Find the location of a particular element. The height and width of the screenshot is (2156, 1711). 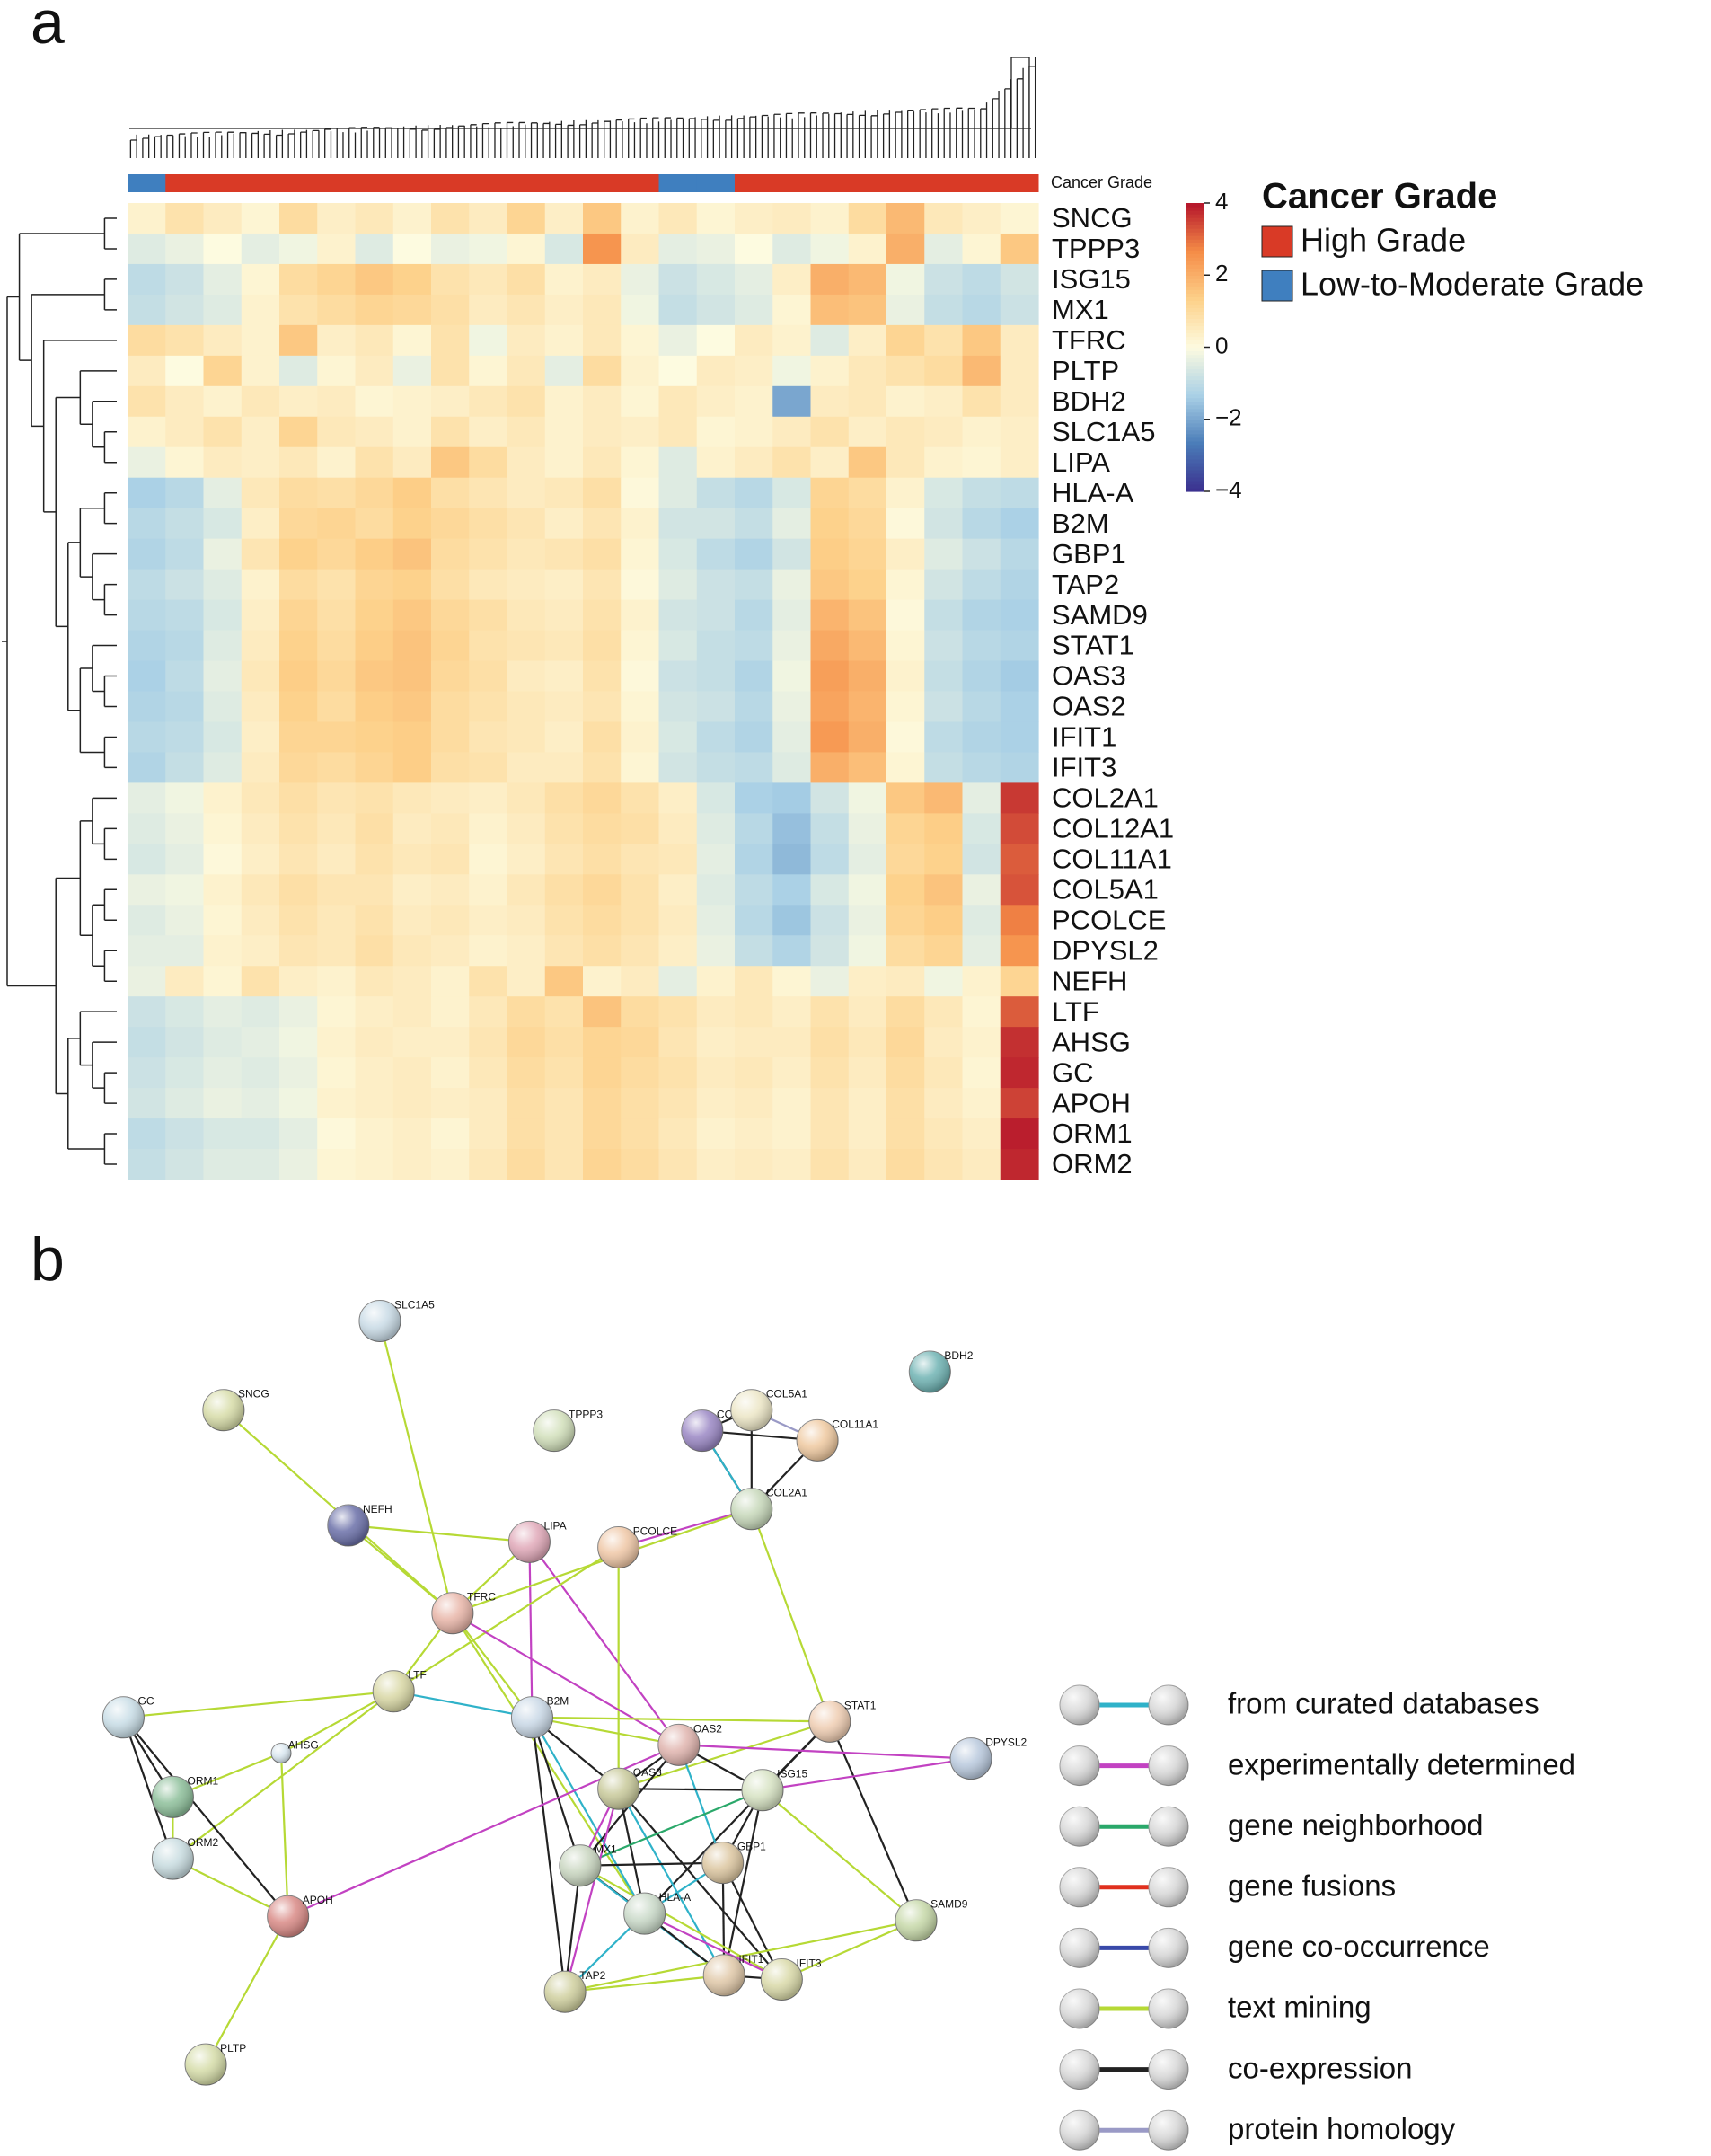

node-label: B2M is located at coordinates (558, 1701).